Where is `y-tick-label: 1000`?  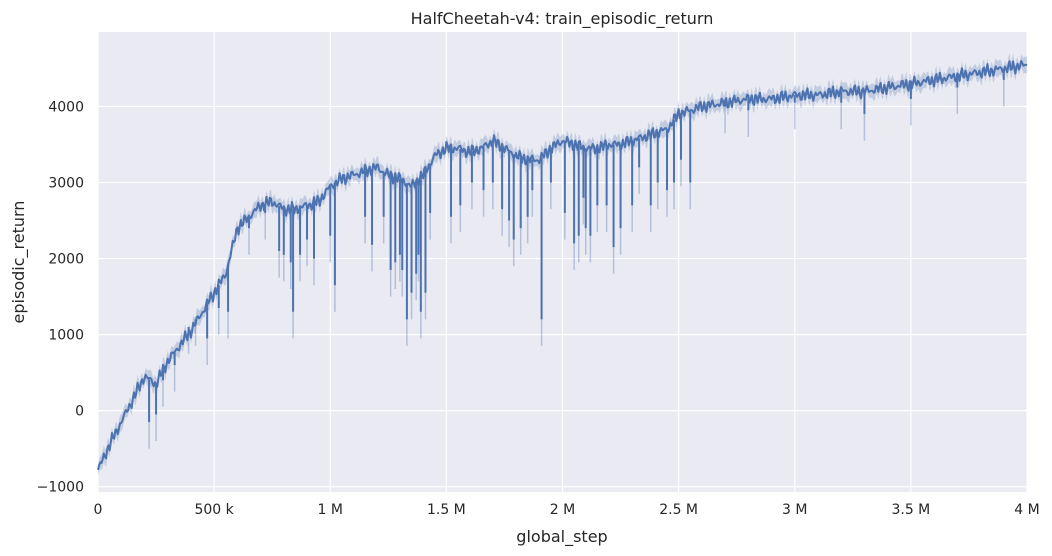
y-tick-label: 1000 is located at coordinates (66, 336).